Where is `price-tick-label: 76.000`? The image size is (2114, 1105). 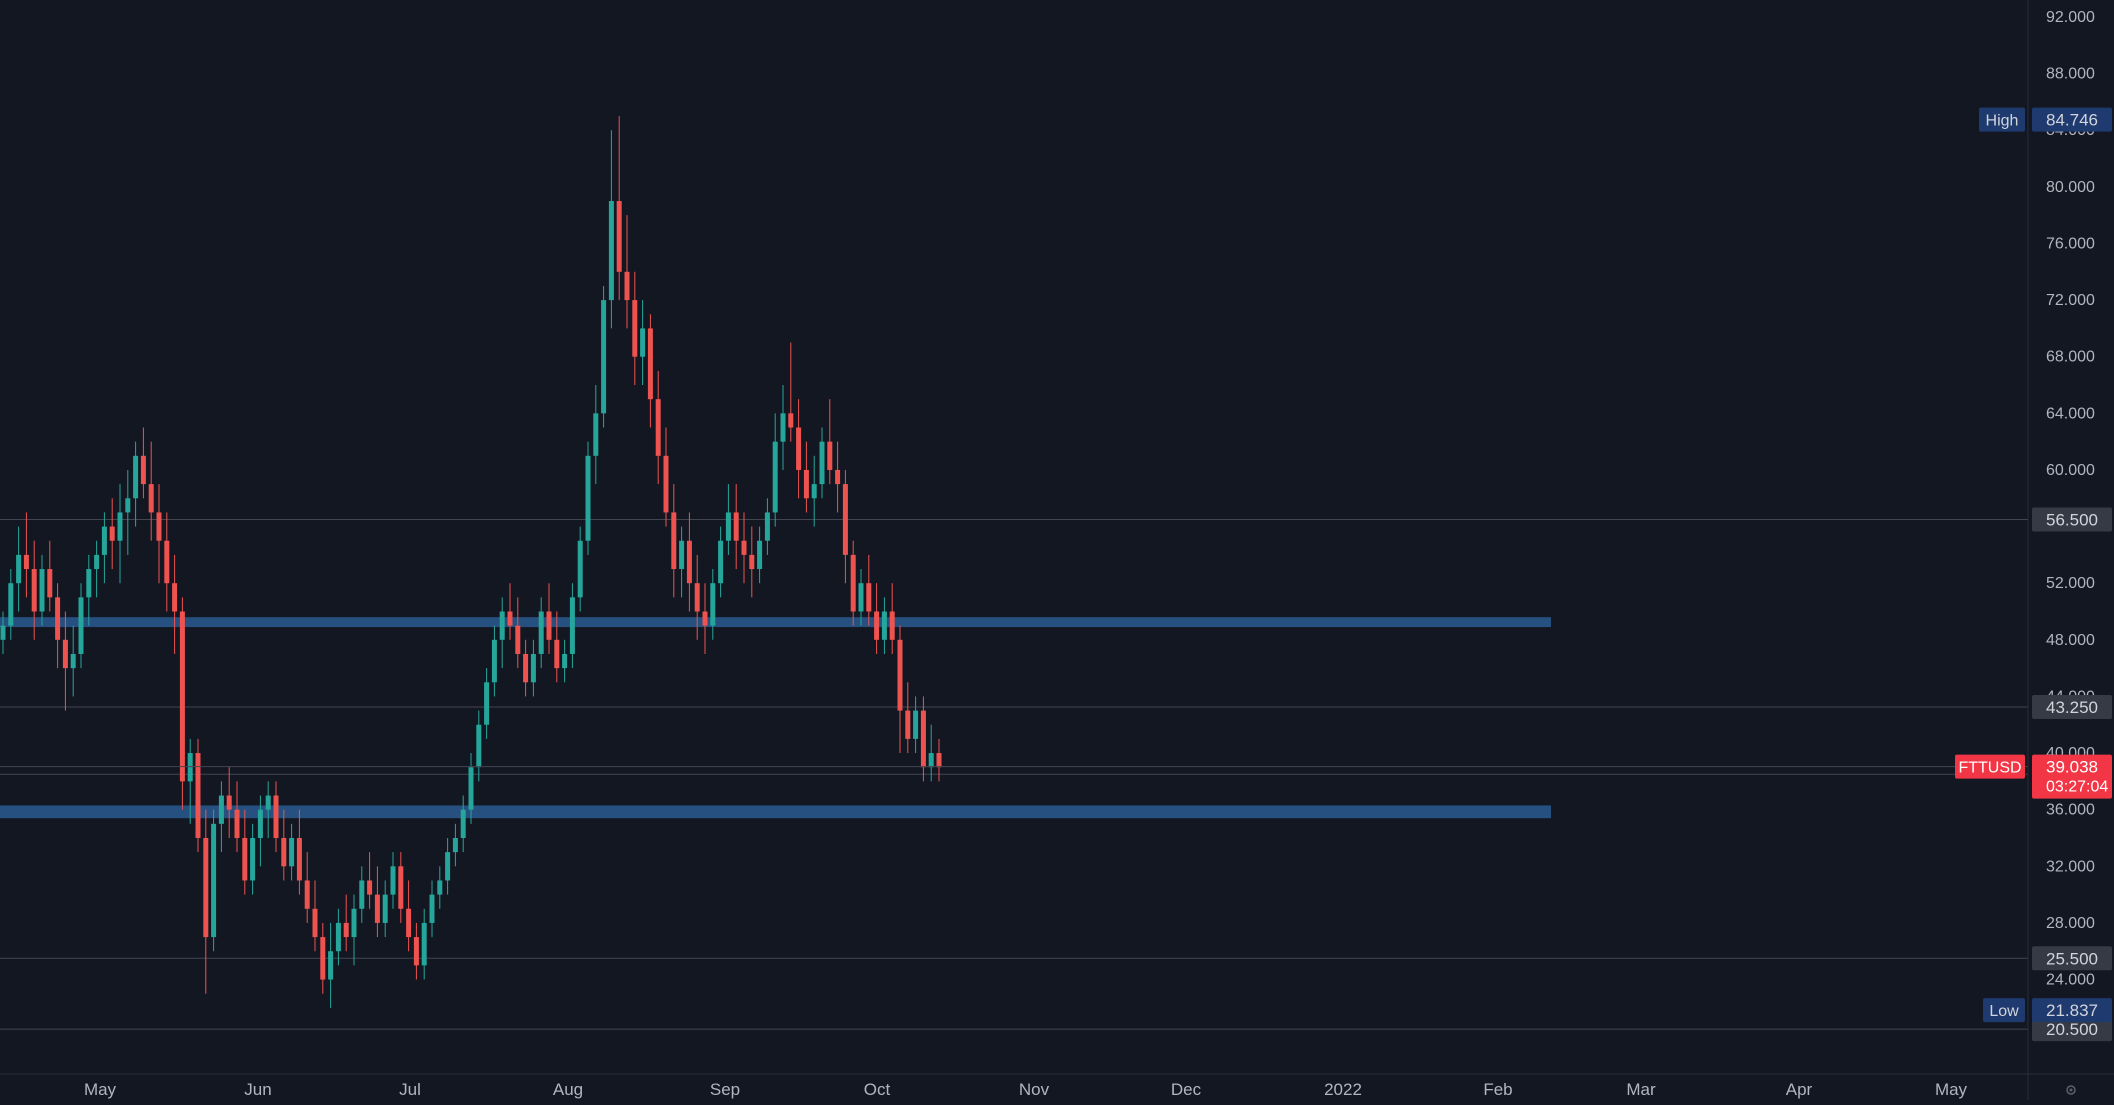
price-tick-label: 76.000 is located at coordinates (2070, 243).